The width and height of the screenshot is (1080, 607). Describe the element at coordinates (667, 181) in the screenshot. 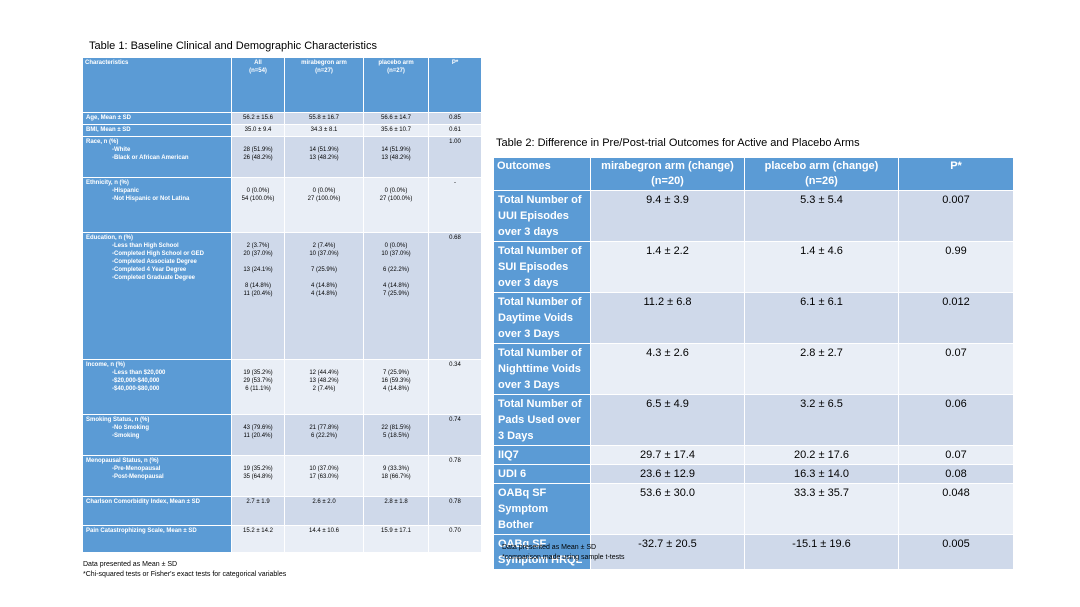

I see `header-line: (n=20)` at that location.